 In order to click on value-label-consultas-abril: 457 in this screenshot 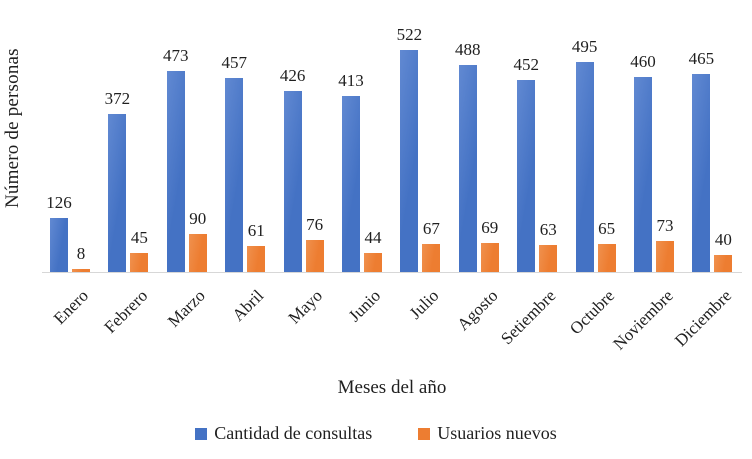, I will do `click(234, 62)`.